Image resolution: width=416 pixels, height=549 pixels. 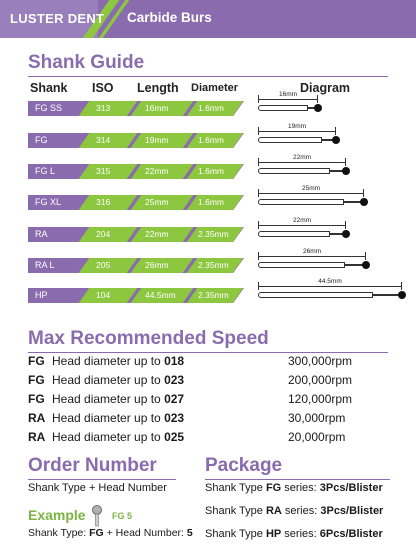 What do you see at coordinates (103, 295) in the screenshot?
I see `iso-value: 104` at bounding box center [103, 295].